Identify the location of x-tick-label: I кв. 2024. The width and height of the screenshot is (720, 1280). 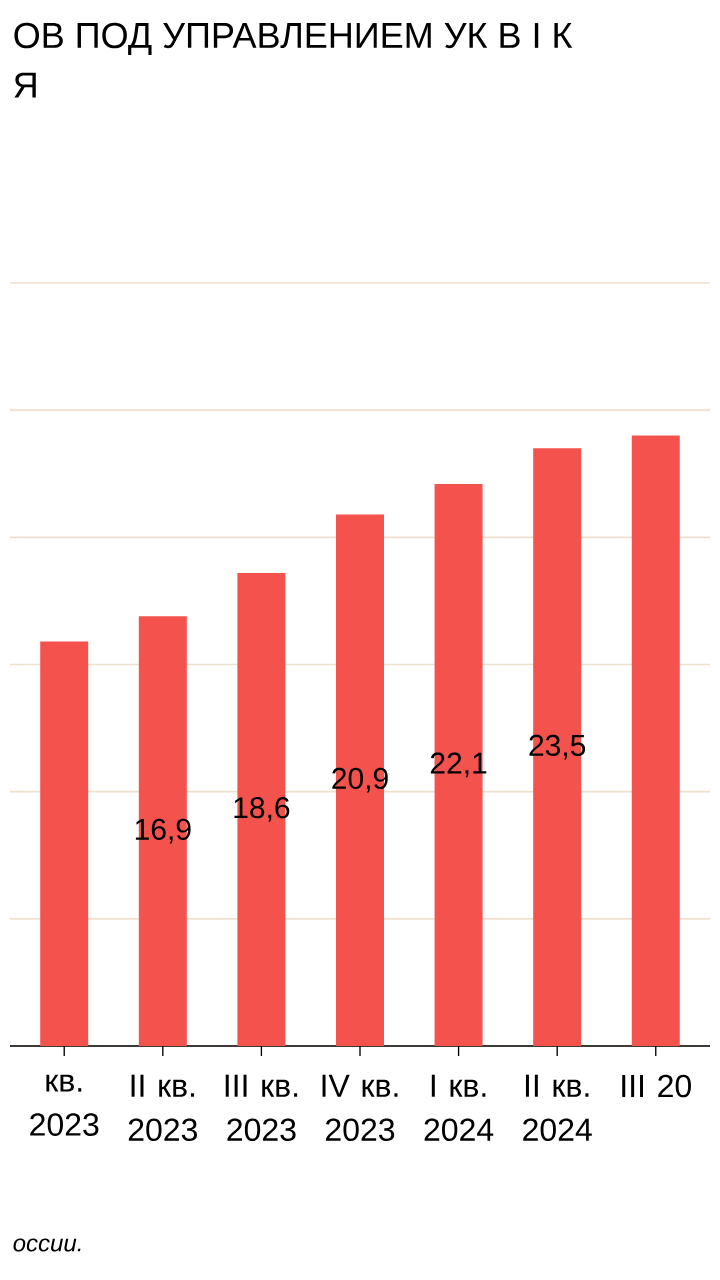
(459, 1108).